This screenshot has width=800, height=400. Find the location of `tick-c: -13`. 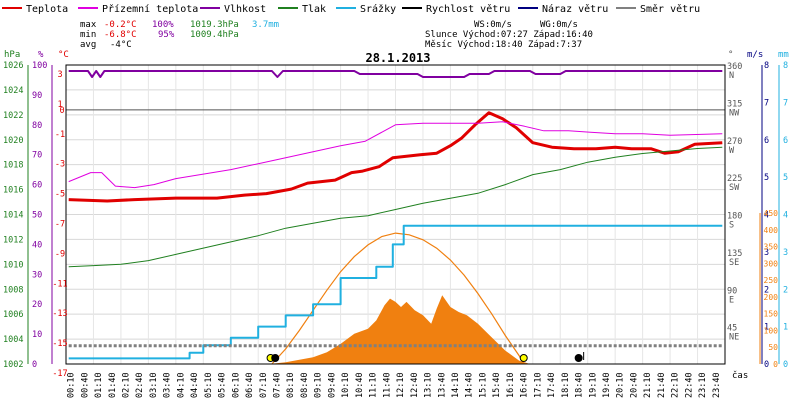

tick-c: -13 is located at coordinates (59, 314).